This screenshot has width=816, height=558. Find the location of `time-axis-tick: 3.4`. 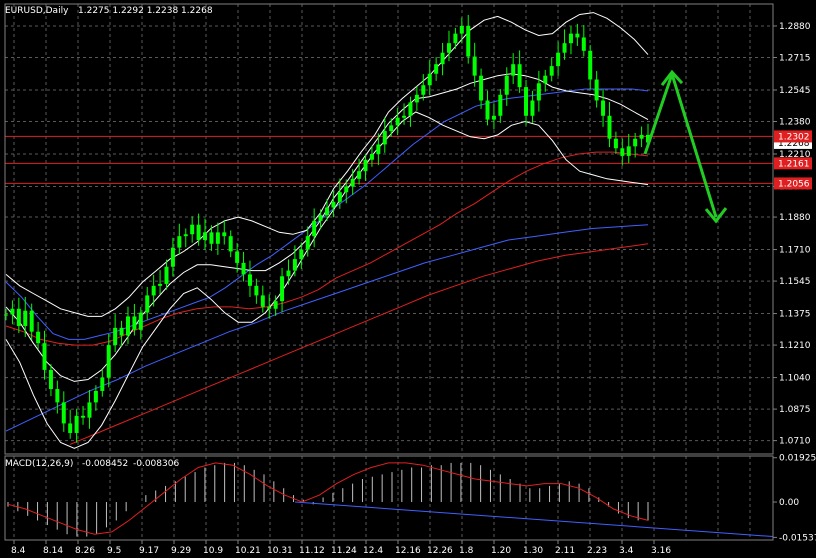

time-axis-tick: 3.4 is located at coordinates (626, 551).